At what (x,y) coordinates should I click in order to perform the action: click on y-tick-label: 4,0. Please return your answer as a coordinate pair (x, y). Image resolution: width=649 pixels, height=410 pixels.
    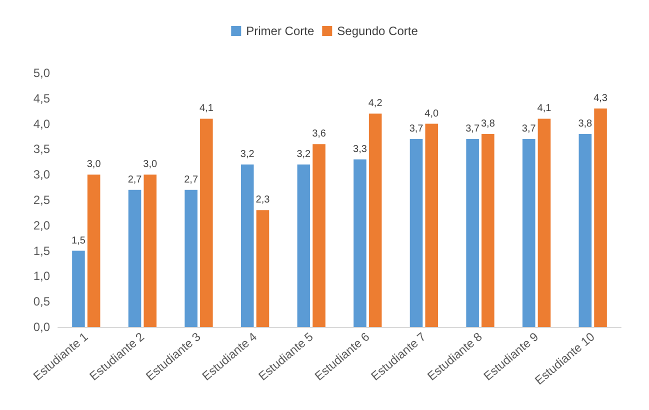
    Looking at the image, I should click on (41, 123).